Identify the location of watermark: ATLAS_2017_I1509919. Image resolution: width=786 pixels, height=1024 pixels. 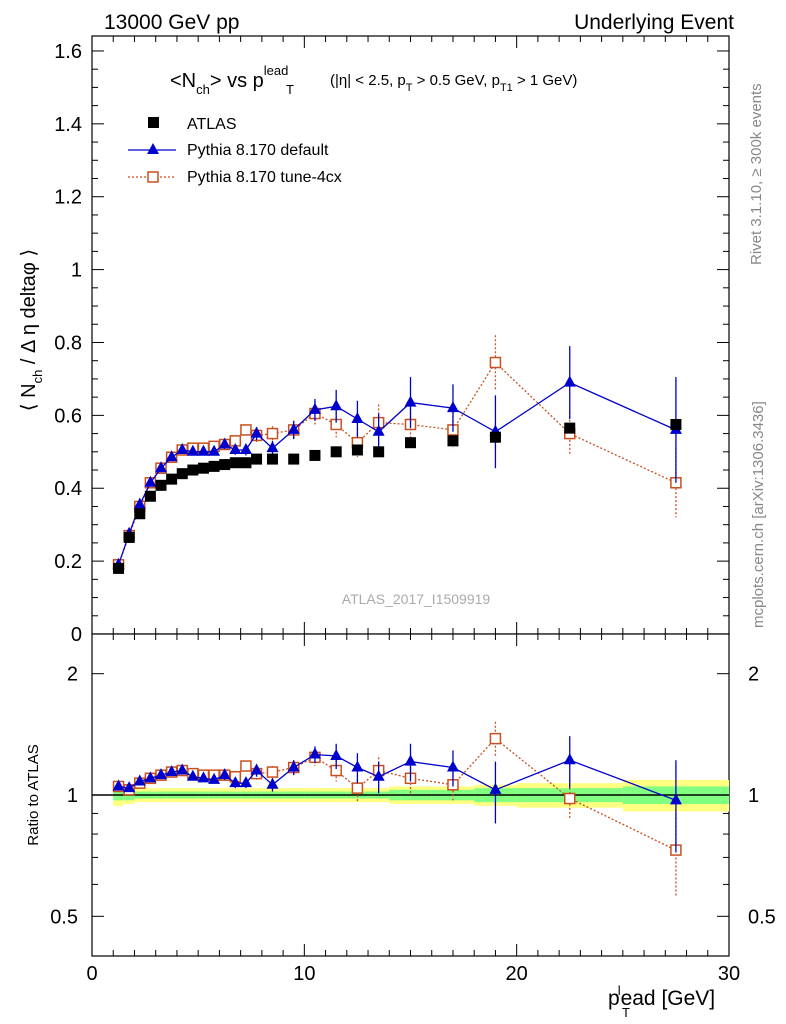
(416, 599).